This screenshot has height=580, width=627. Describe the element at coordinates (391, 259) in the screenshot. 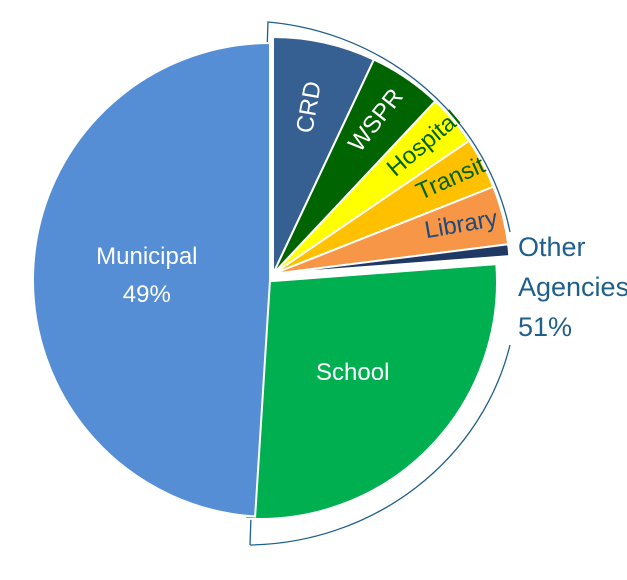

I see `slice-small-segment` at that location.